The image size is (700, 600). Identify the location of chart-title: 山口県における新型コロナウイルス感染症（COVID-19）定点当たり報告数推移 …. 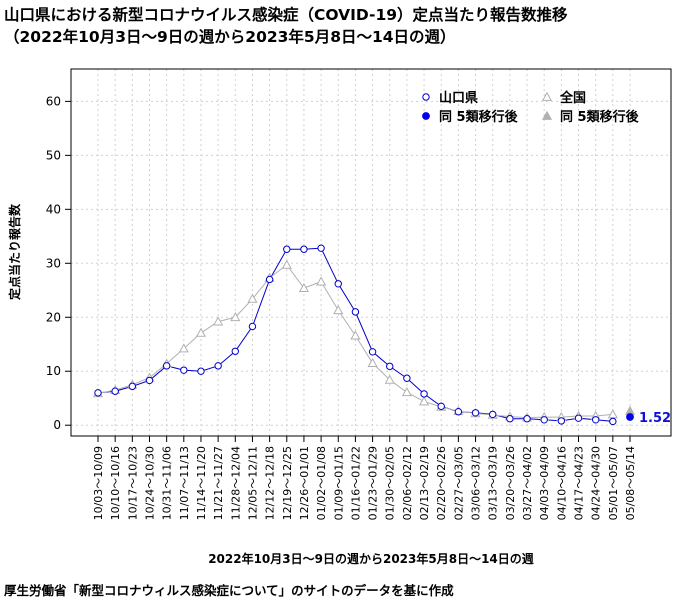
(286, 26).